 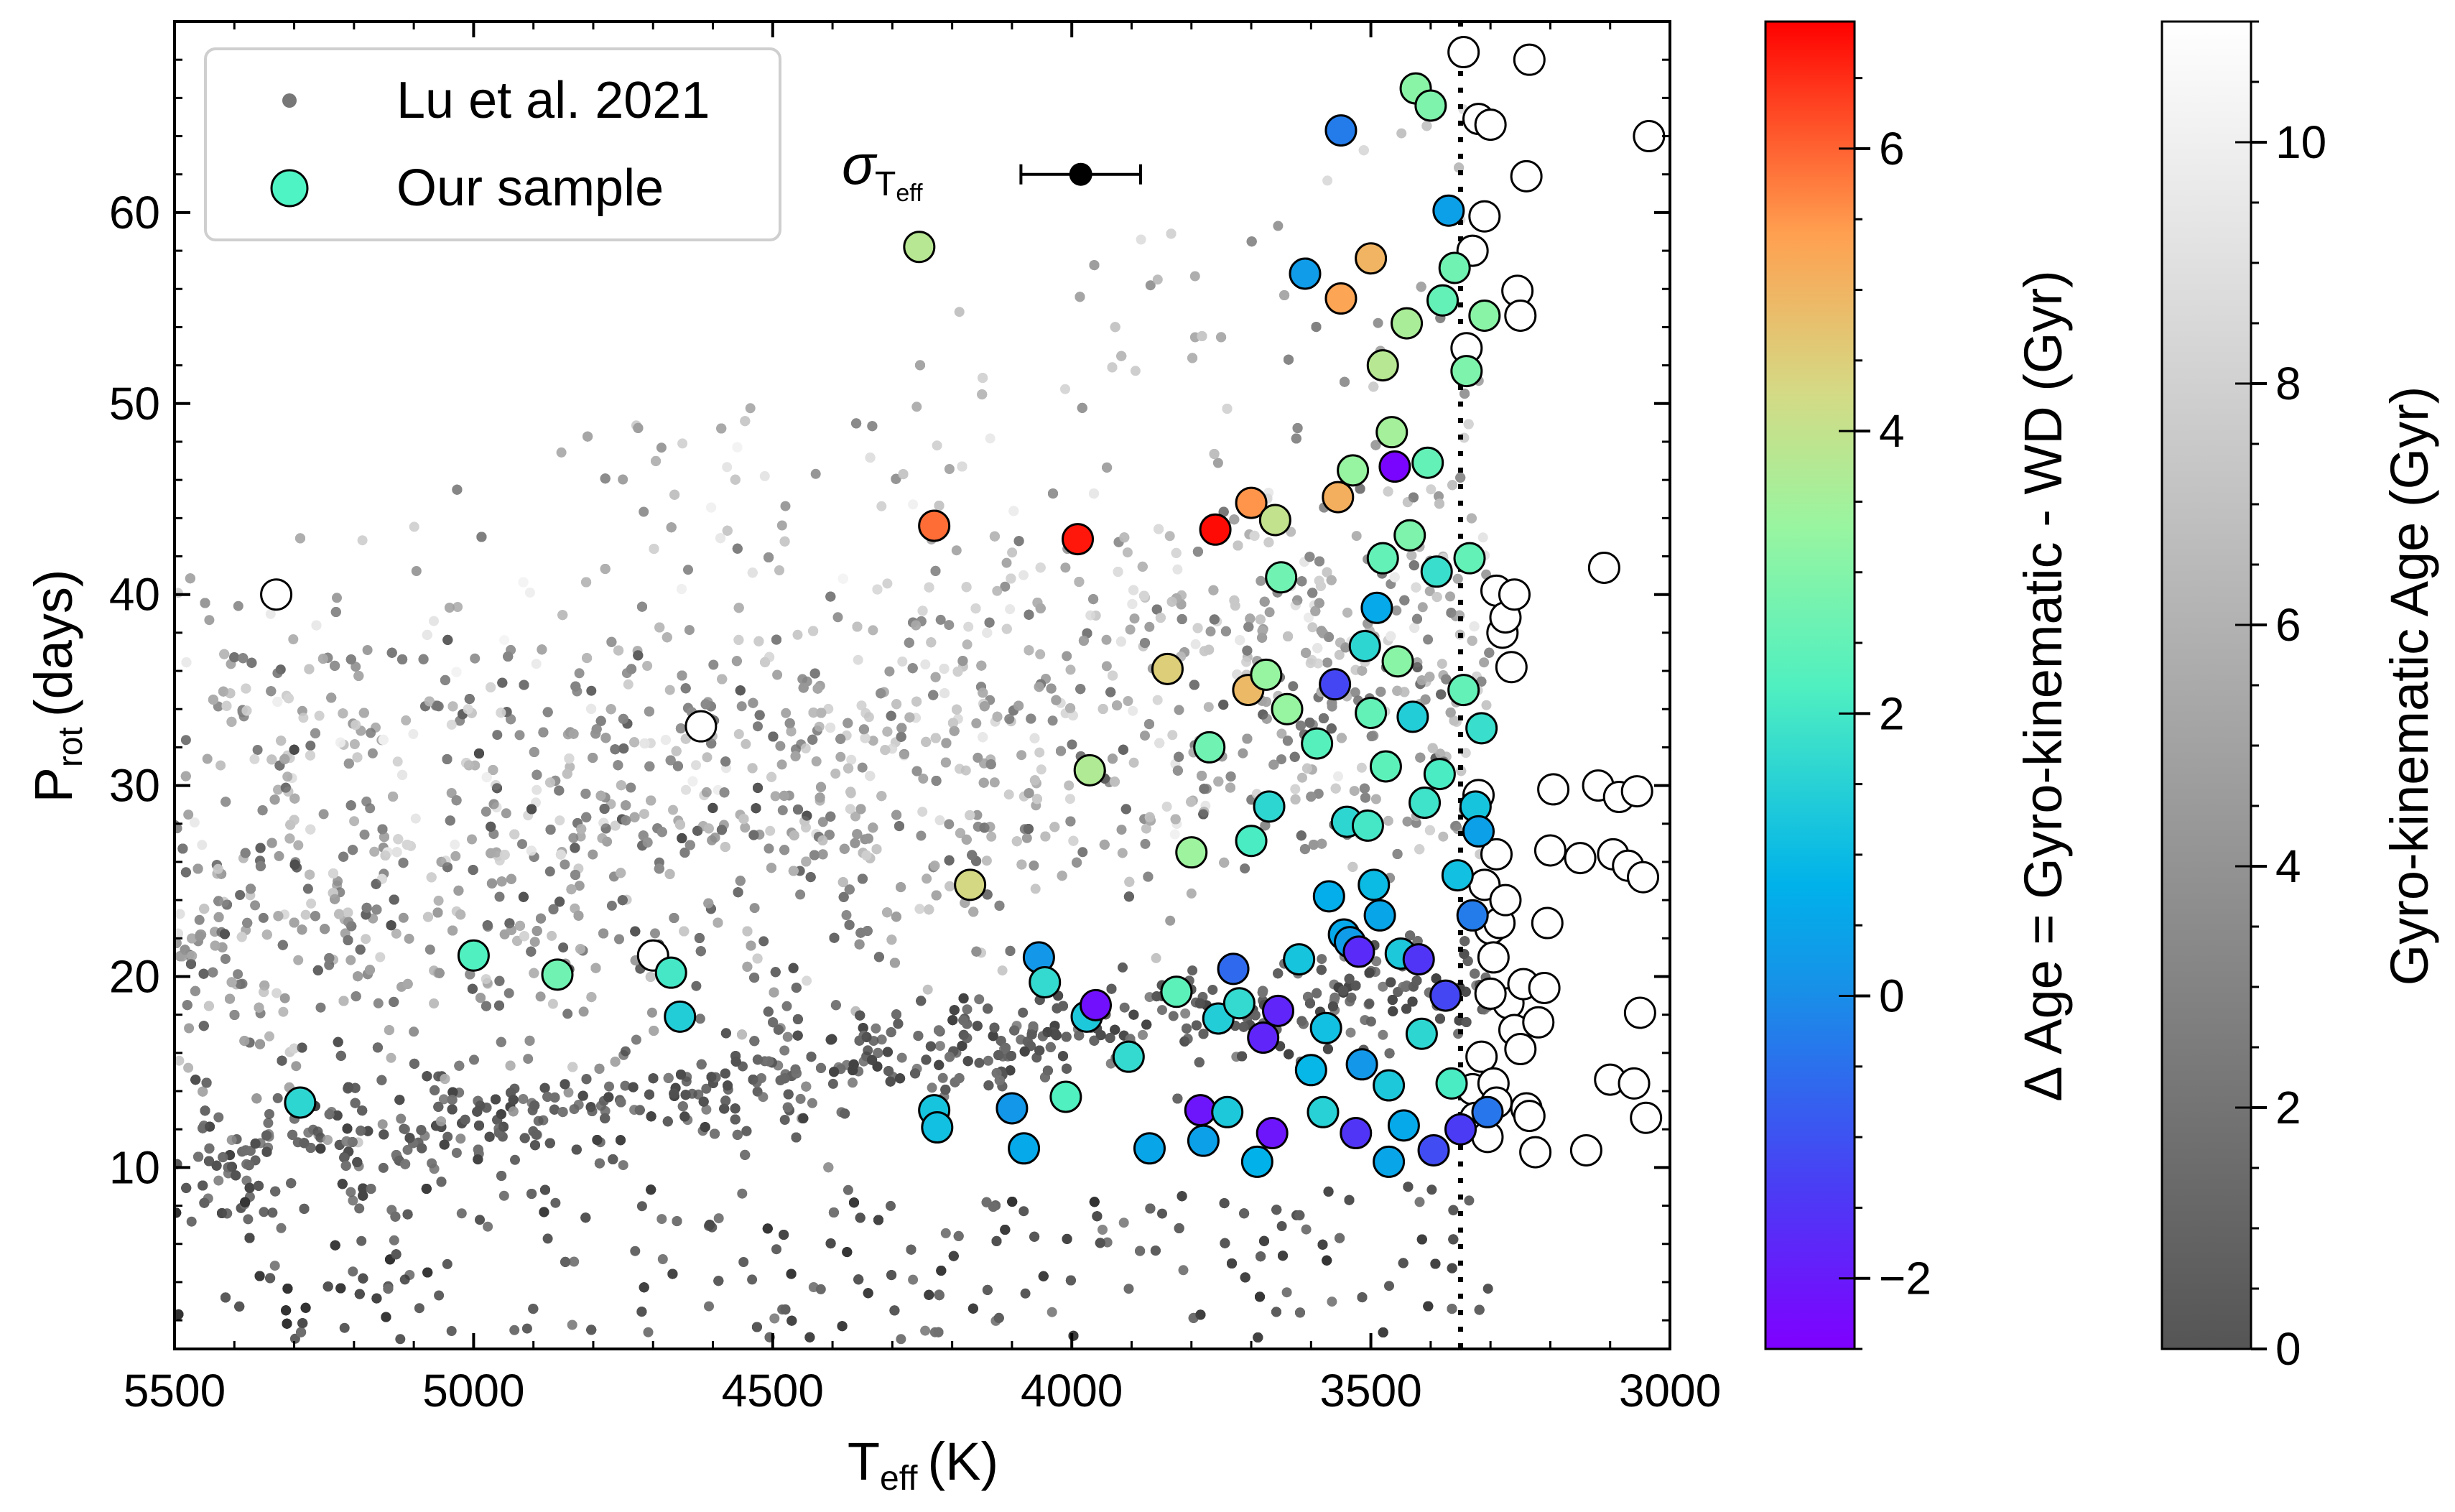 I want to click on colorbar-tick-label: −2, so click(x=1905, y=1278).